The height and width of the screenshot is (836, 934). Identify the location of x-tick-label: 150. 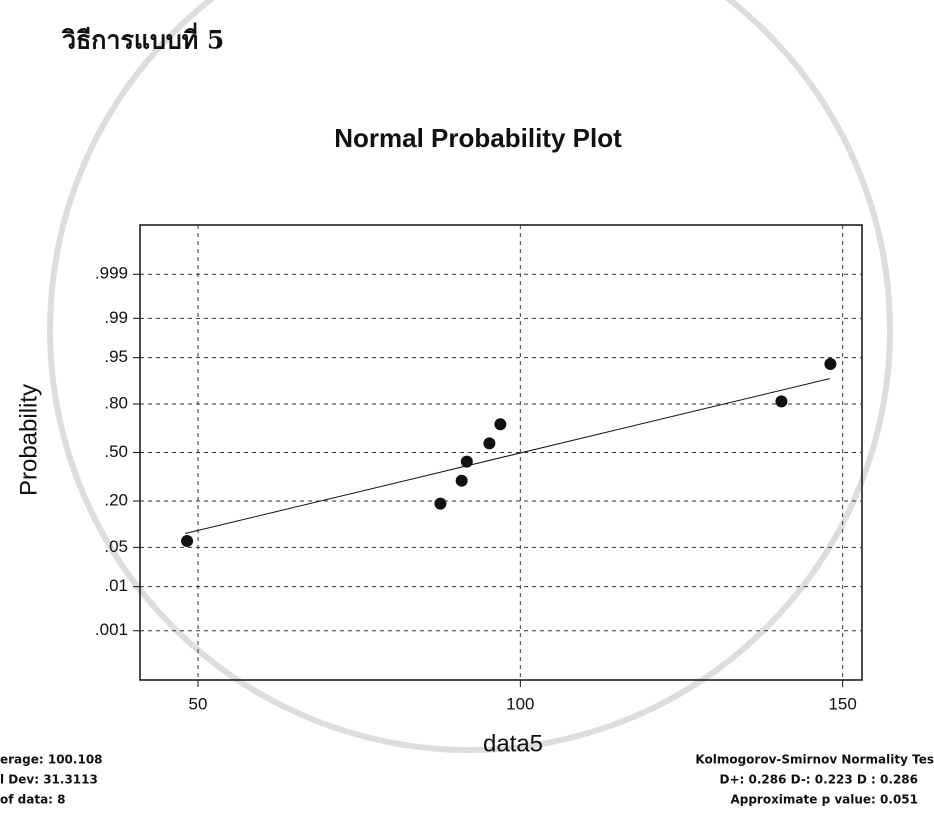
(842, 703).